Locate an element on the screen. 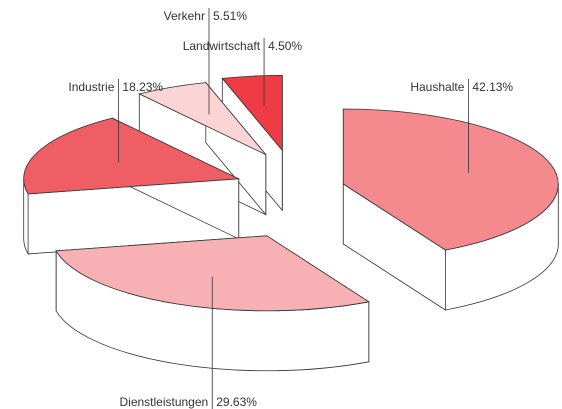 The height and width of the screenshot is (409, 562). slice-label: Dienstleistungen is located at coordinates (163, 402).